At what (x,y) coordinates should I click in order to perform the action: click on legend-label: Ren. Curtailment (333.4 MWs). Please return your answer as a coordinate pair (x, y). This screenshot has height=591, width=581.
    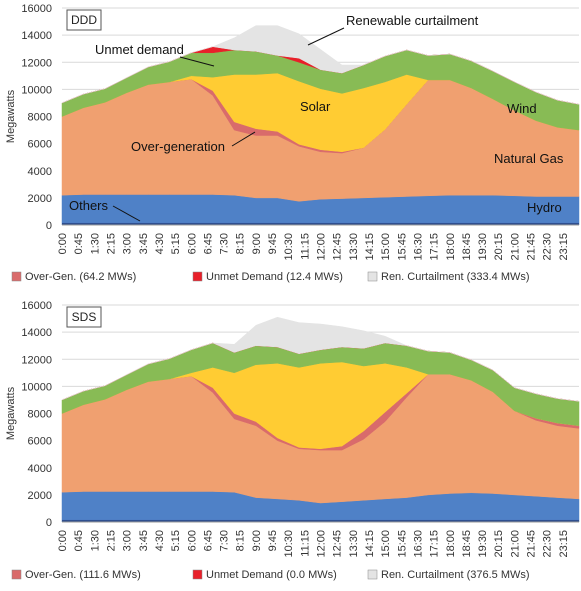
    Looking at the image, I should click on (455, 277).